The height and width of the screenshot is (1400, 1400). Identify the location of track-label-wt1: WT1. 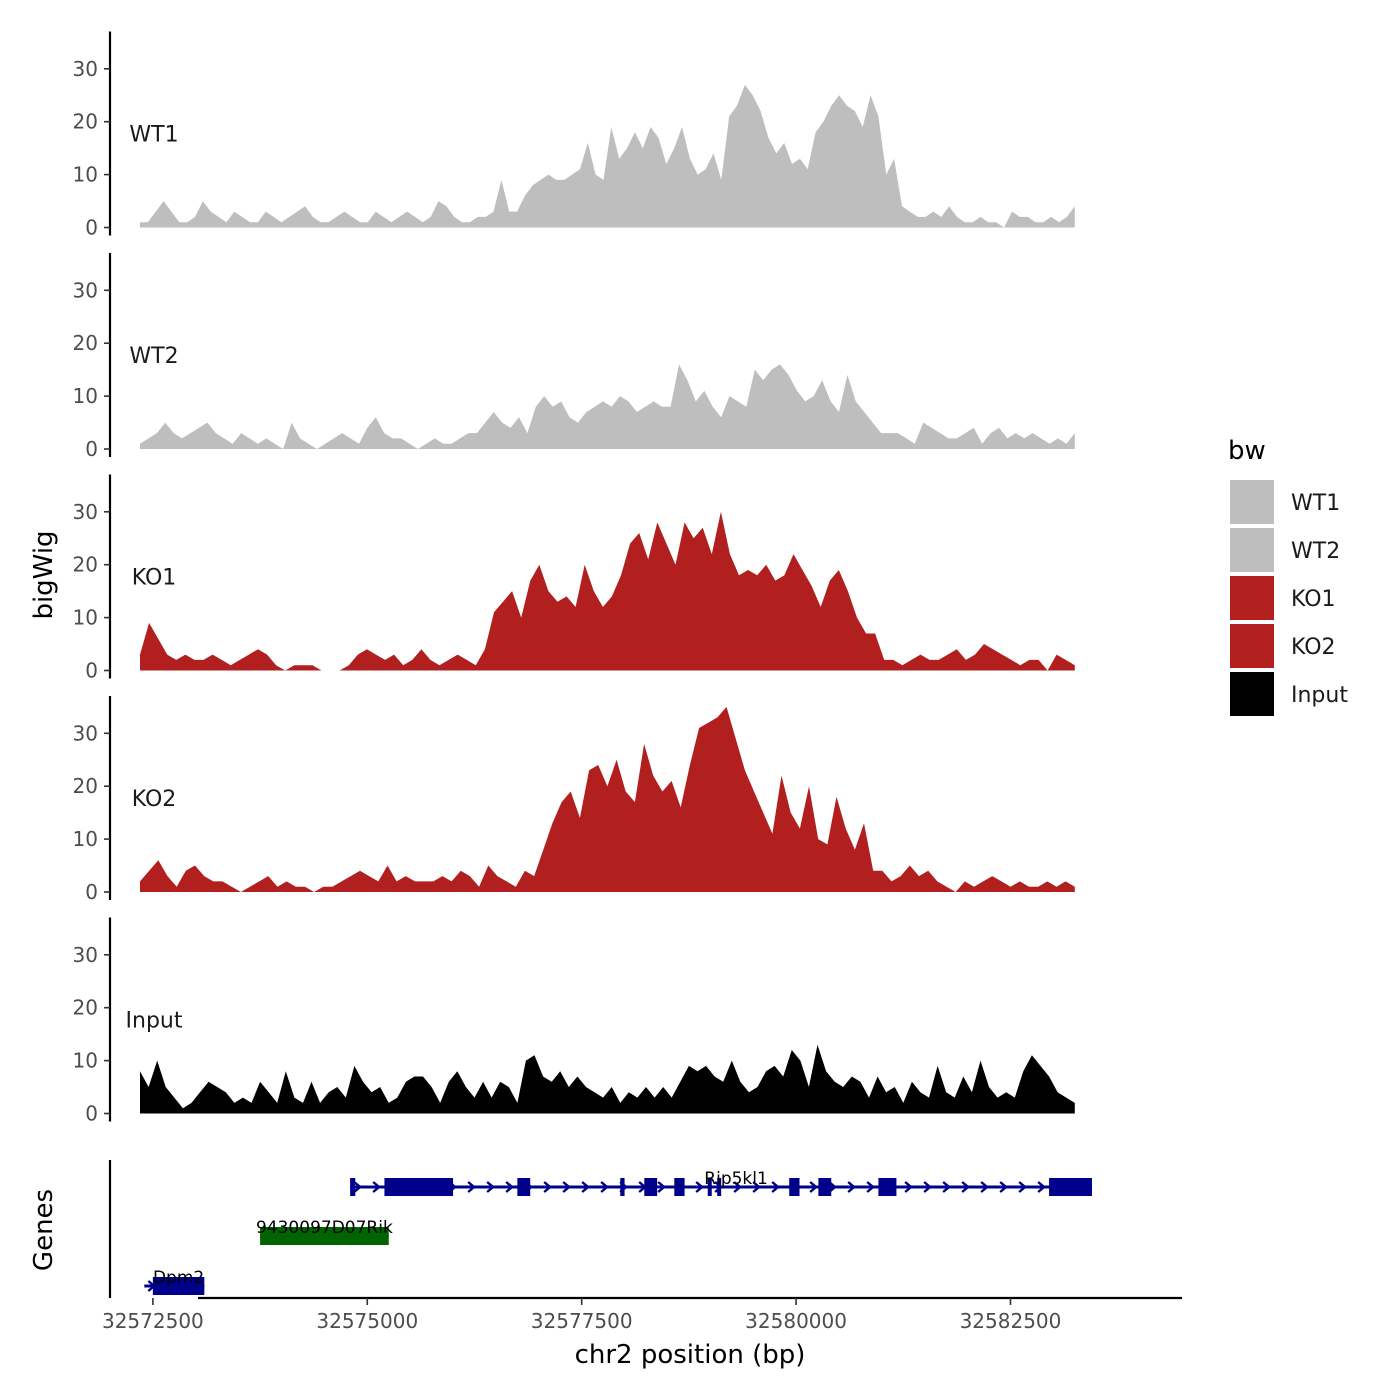
(153, 135).